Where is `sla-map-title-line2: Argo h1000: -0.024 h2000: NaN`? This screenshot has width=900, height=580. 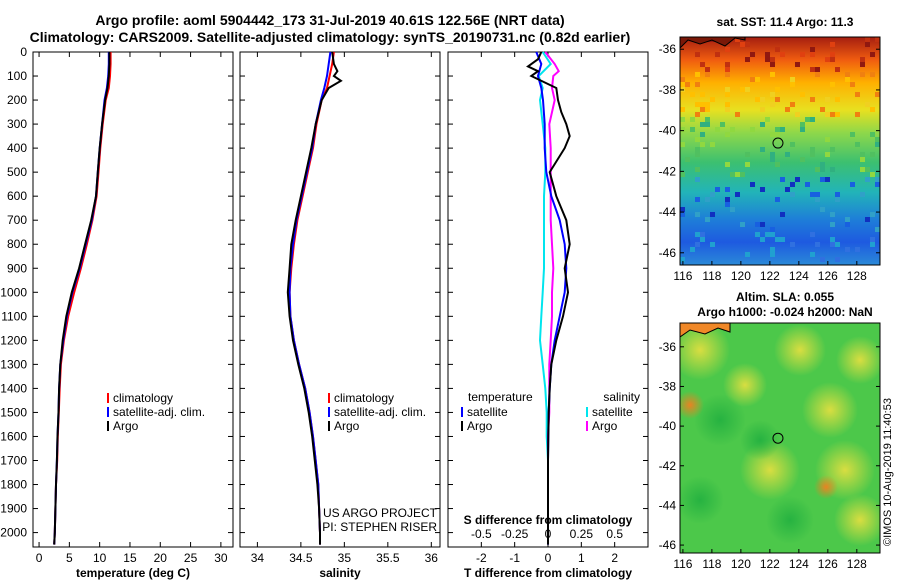
sla-map-title-line2: Argo h1000: -0.024 h2000: NaN is located at coordinates (785, 312).